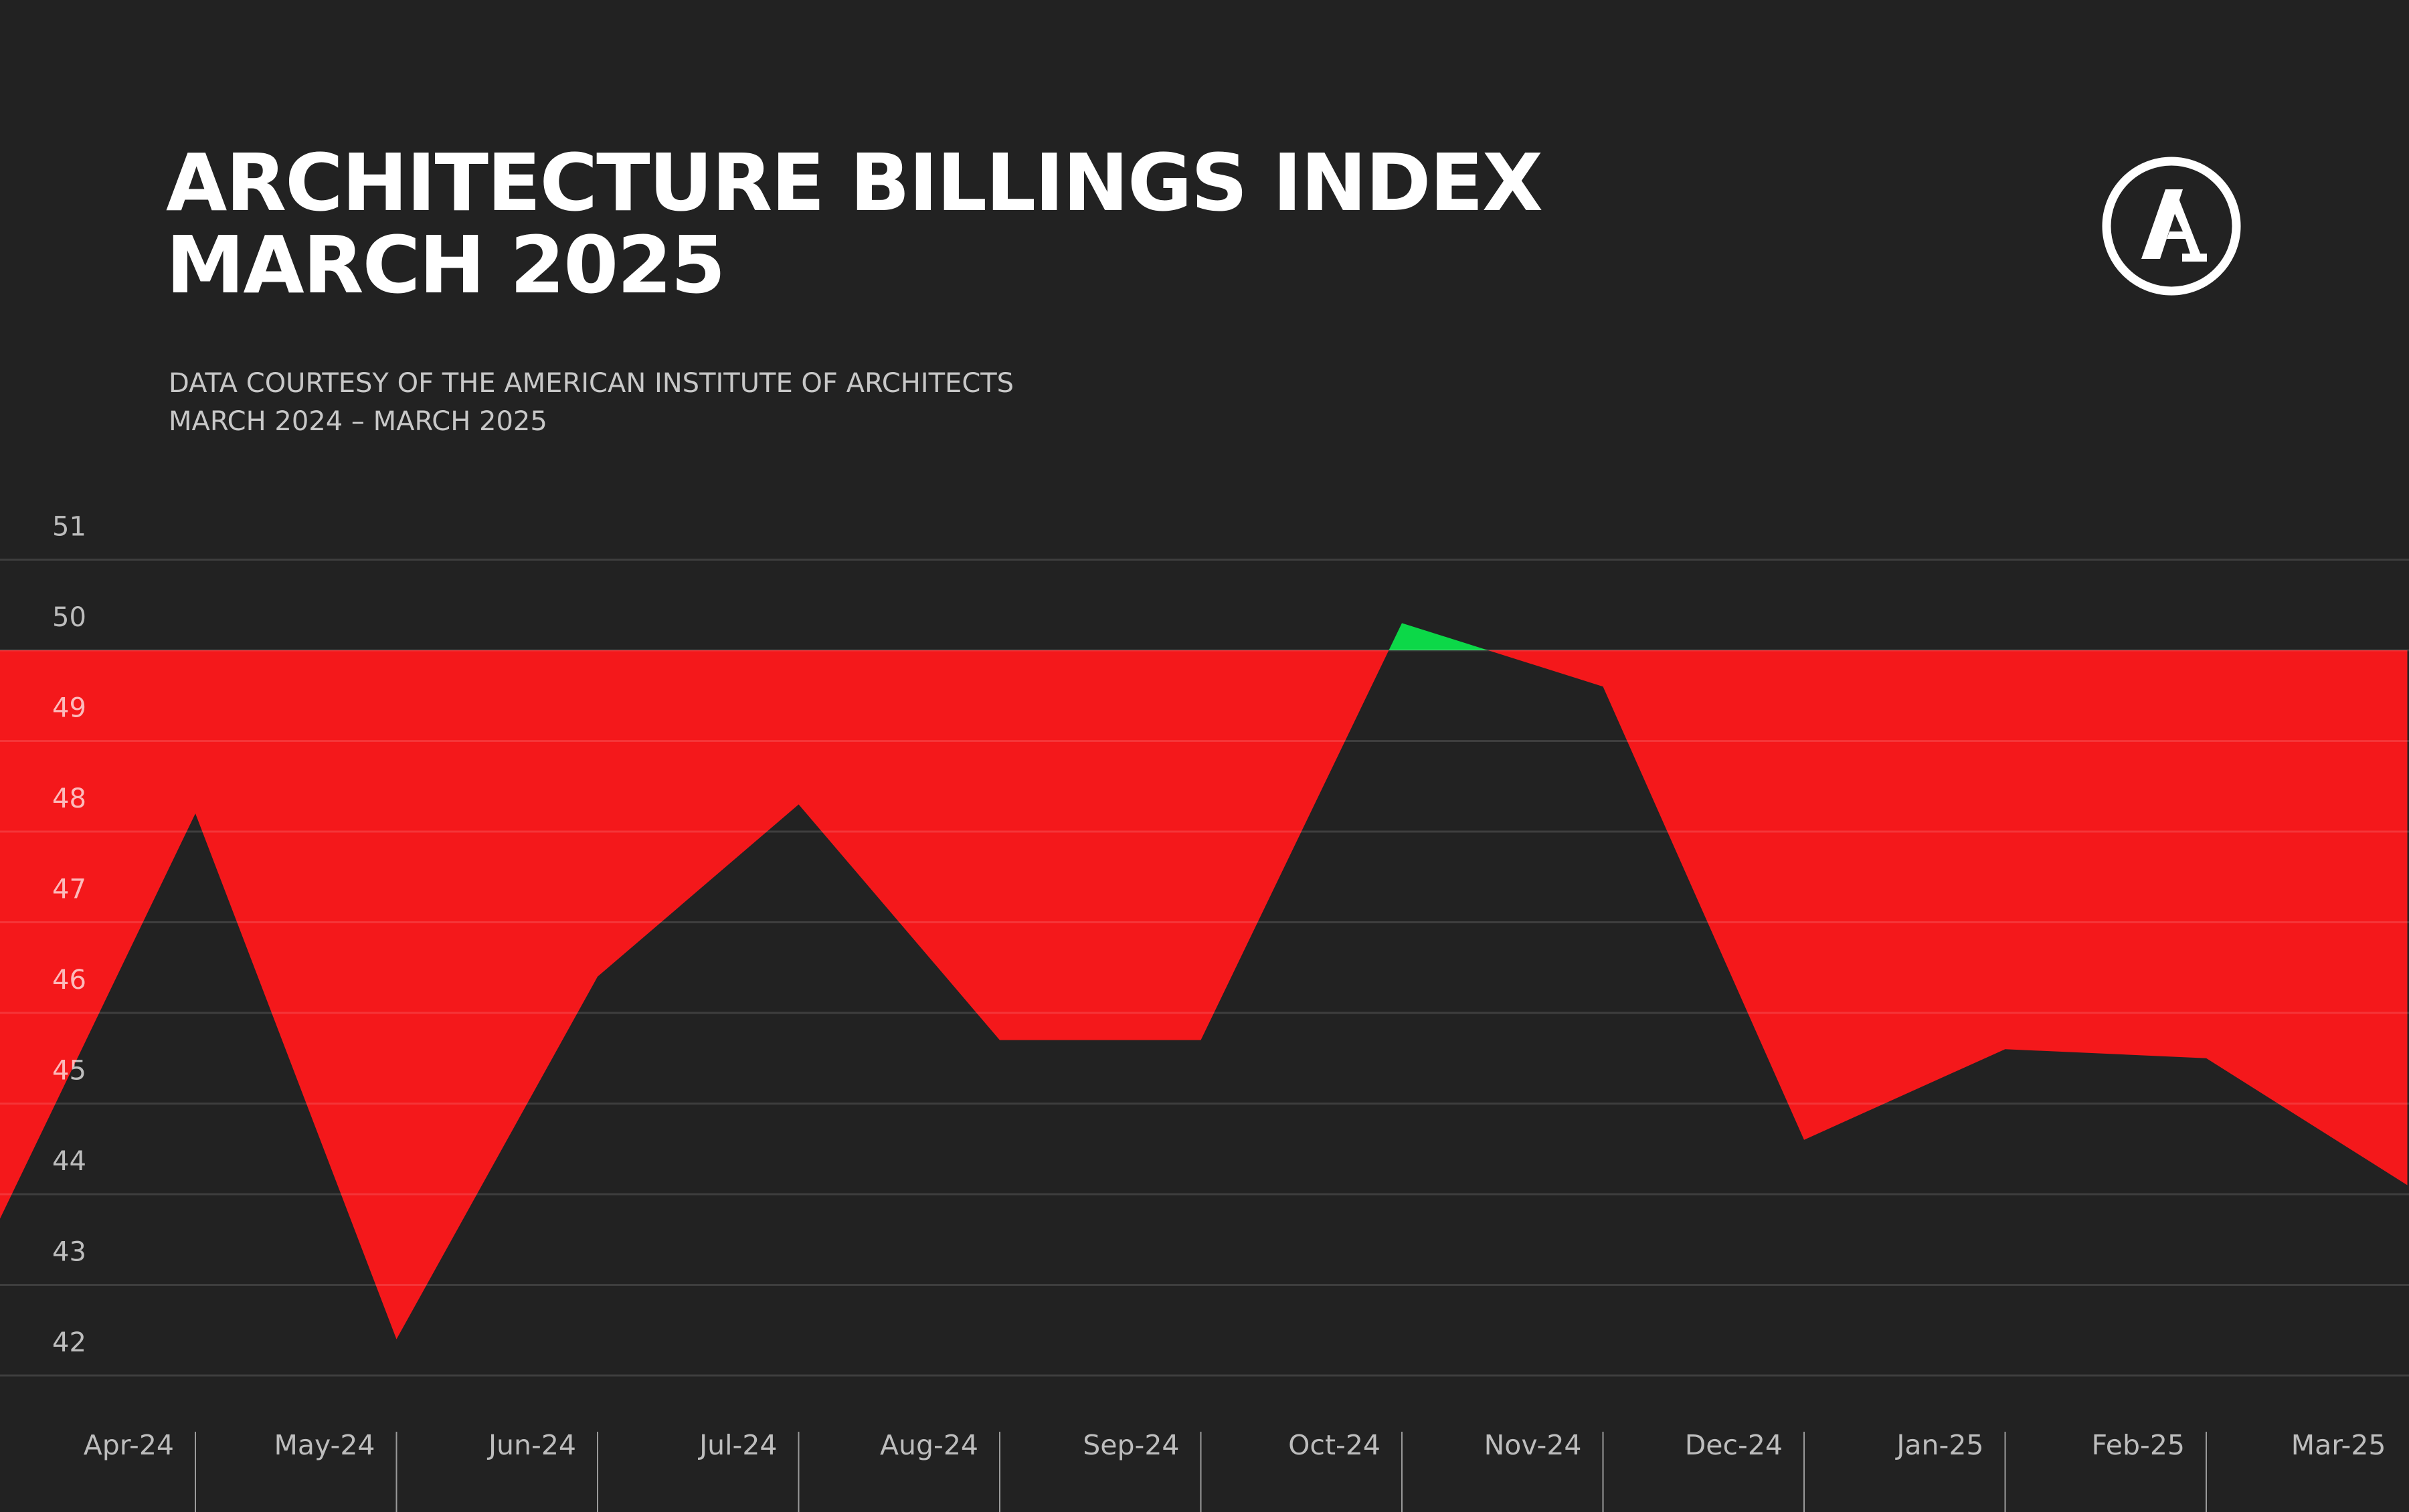  What do you see at coordinates (69, 889) in the screenshot?
I see `y-tick-label: 47` at bounding box center [69, 889].